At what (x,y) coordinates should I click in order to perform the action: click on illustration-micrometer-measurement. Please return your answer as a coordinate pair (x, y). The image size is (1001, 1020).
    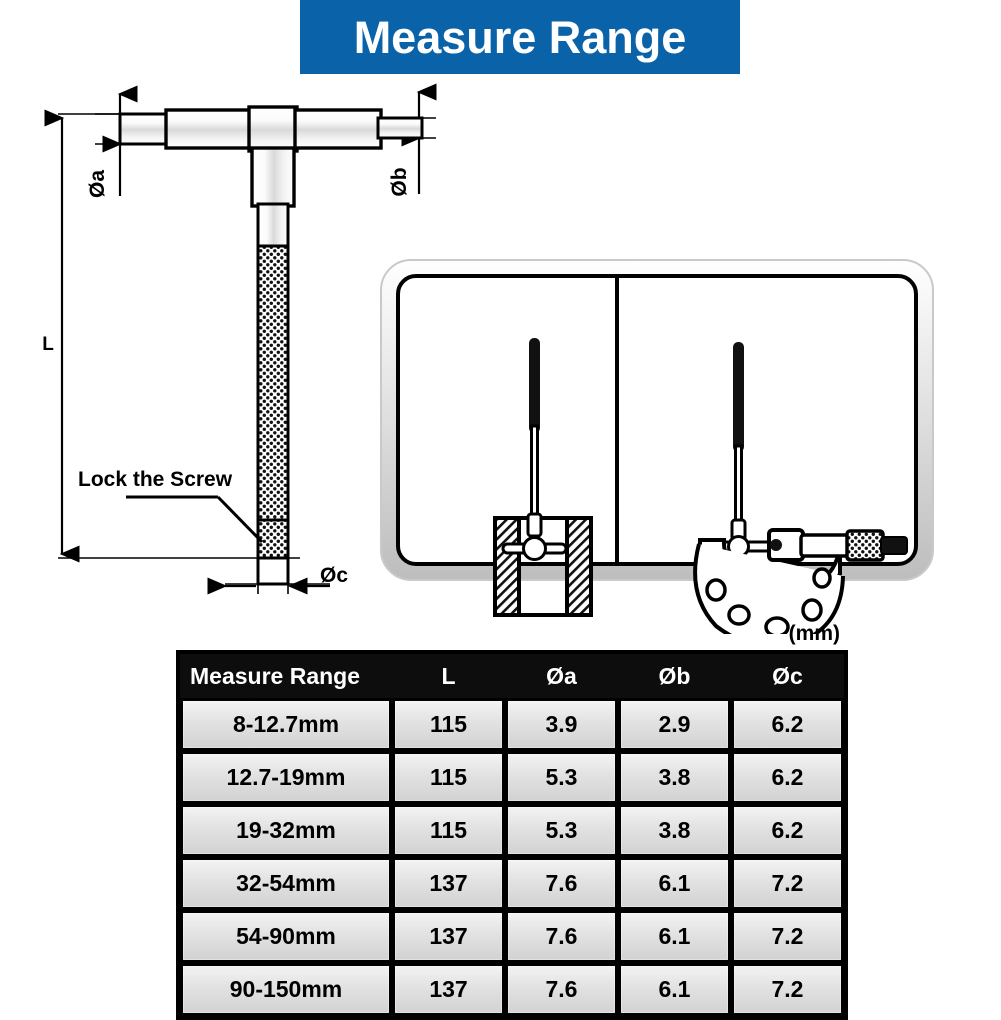
    Looking at the image, I should click on (800, 488).